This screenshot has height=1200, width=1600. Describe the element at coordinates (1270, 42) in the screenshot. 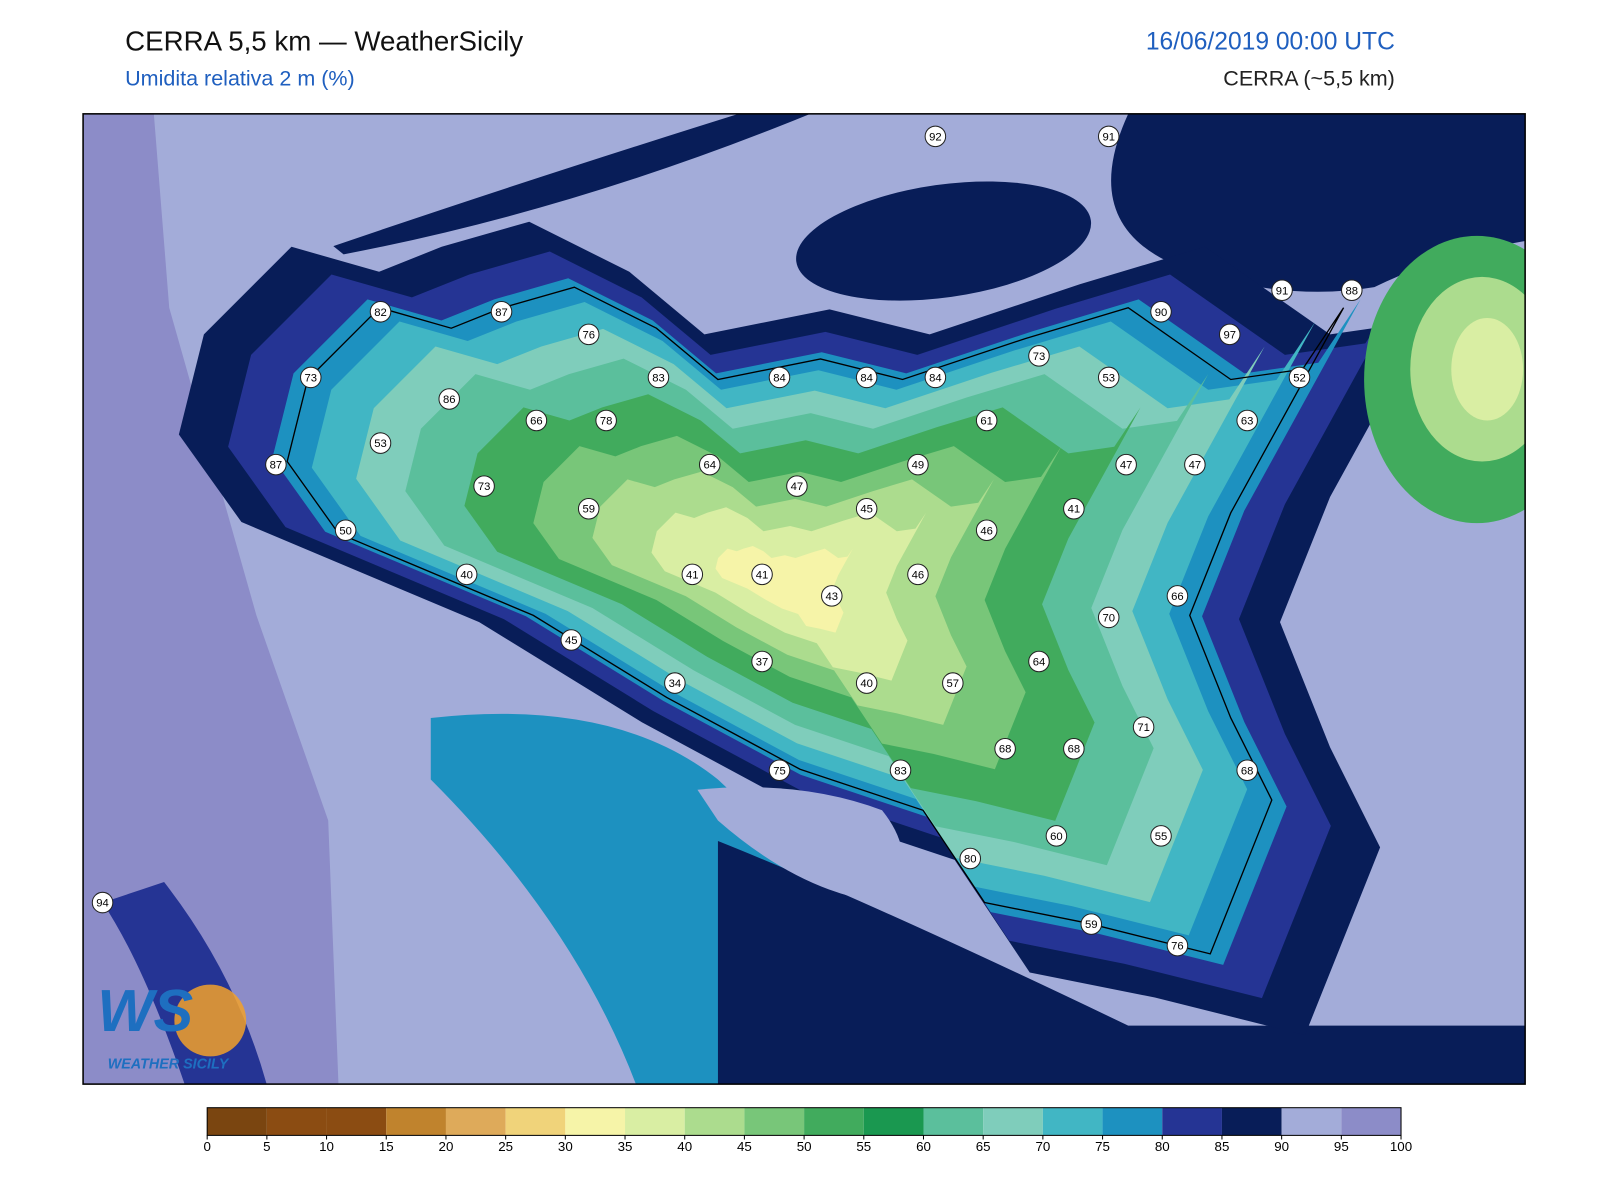

I see `datetime: 16/06/2019 00:00 UTC` at that location.